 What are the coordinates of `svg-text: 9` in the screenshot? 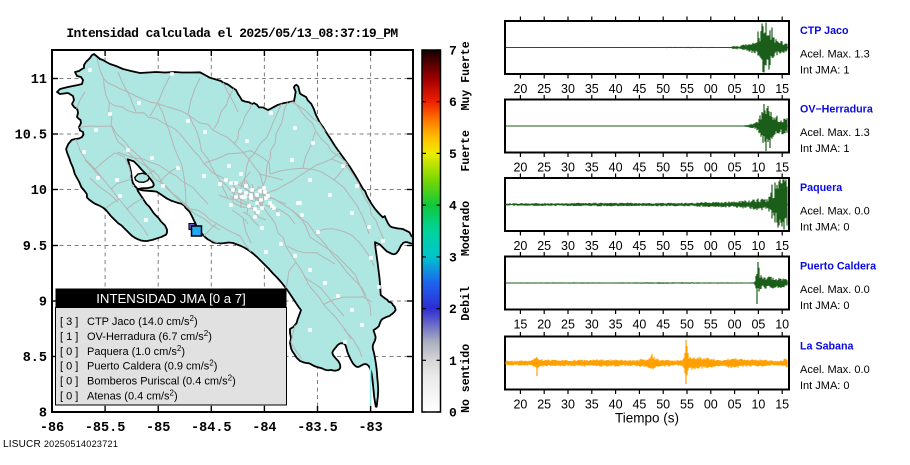 It's located at (43, 303).